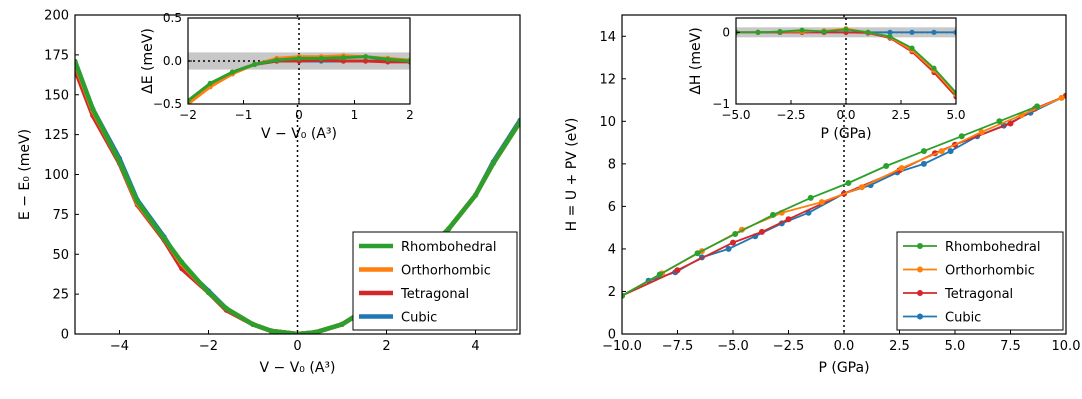 The width and height of the screenshot is (1082, 399). What do you see at coordinates (410, 115) in the screenshot?
I see `left-inset-xtick-label: 2` at bounding box center [410, 115].